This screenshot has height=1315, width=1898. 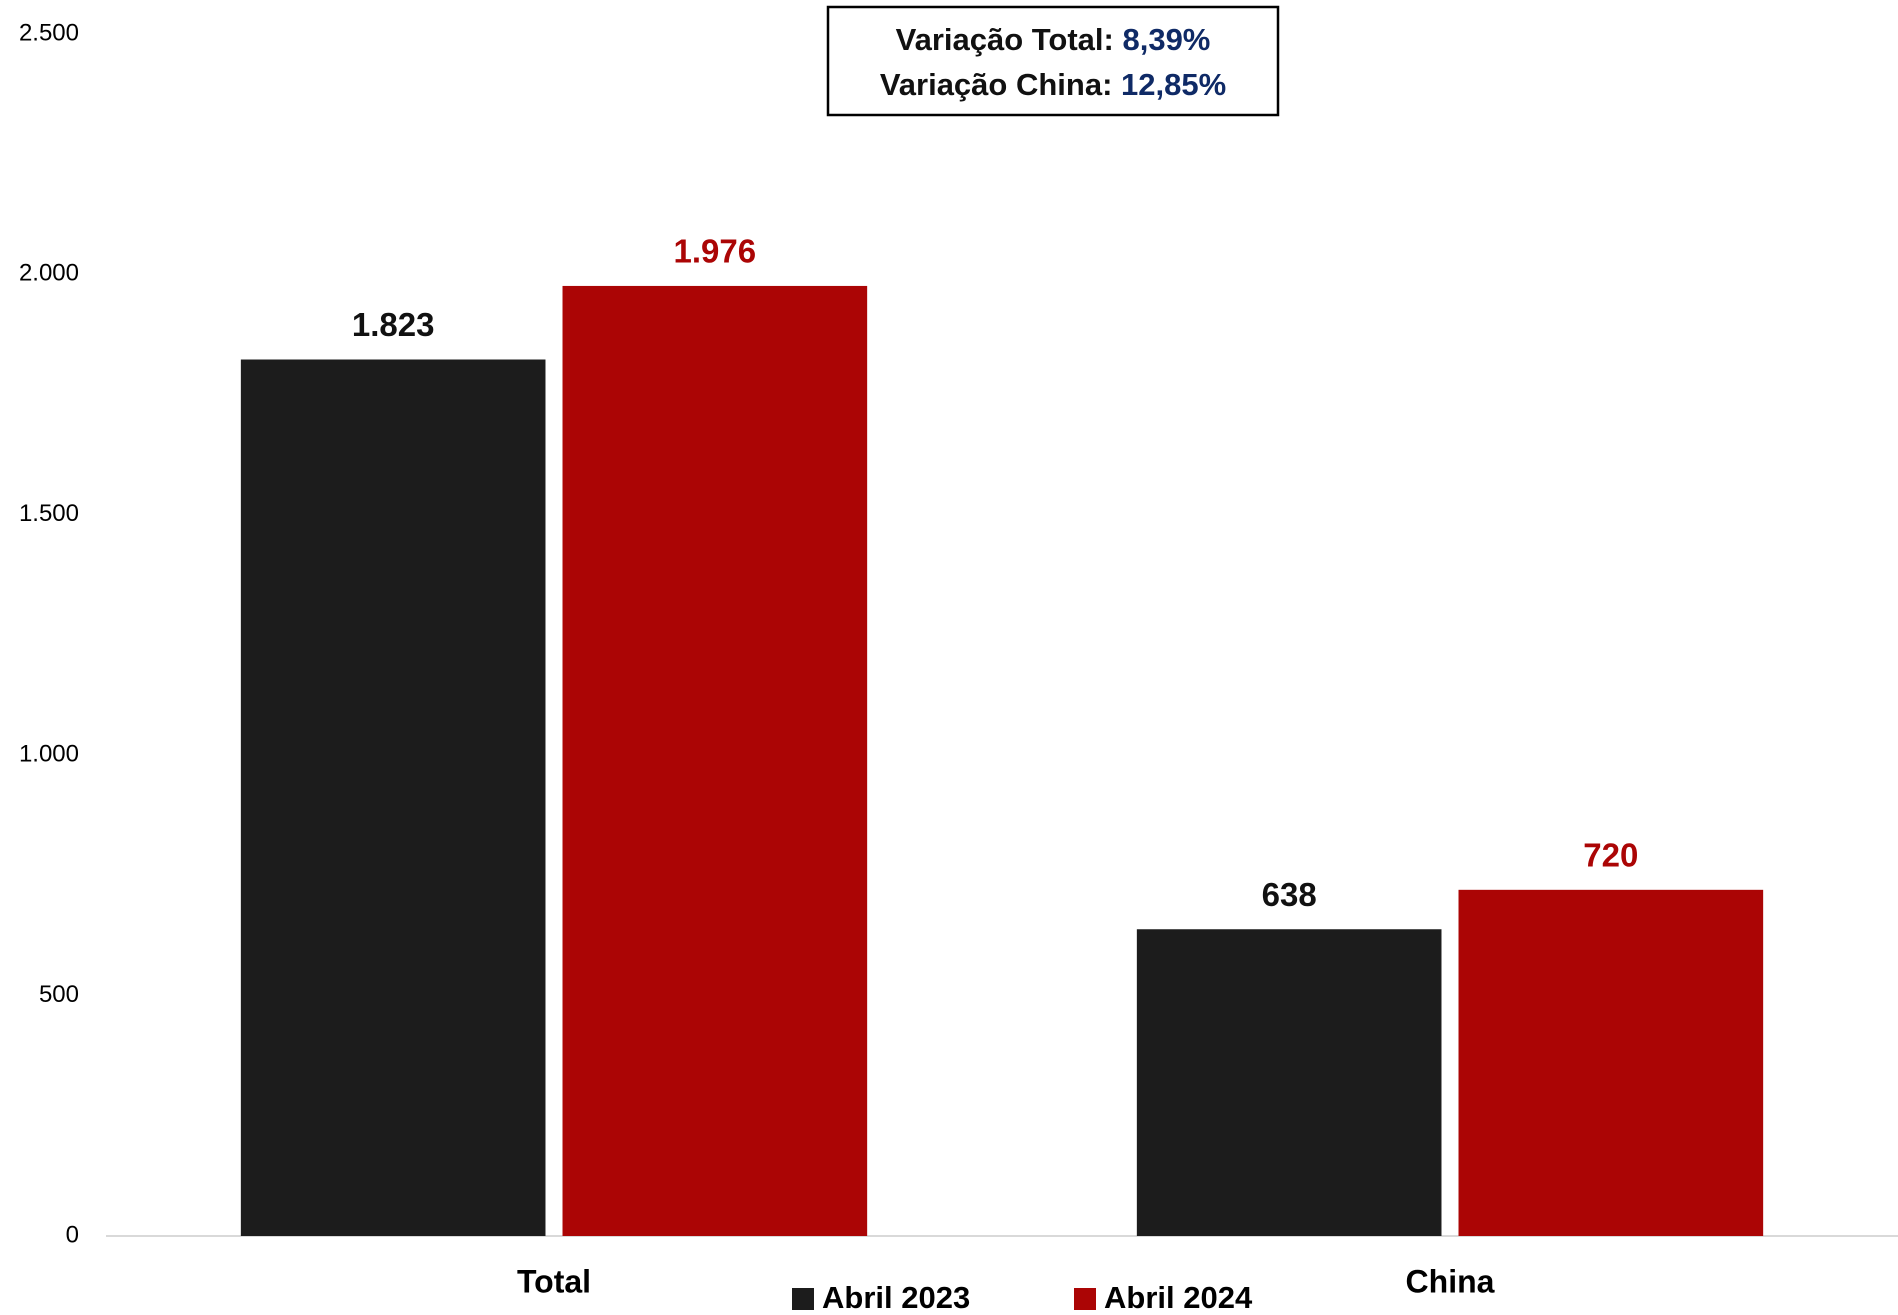 I want to click on annotation-box, so click(x=1053, y=61).